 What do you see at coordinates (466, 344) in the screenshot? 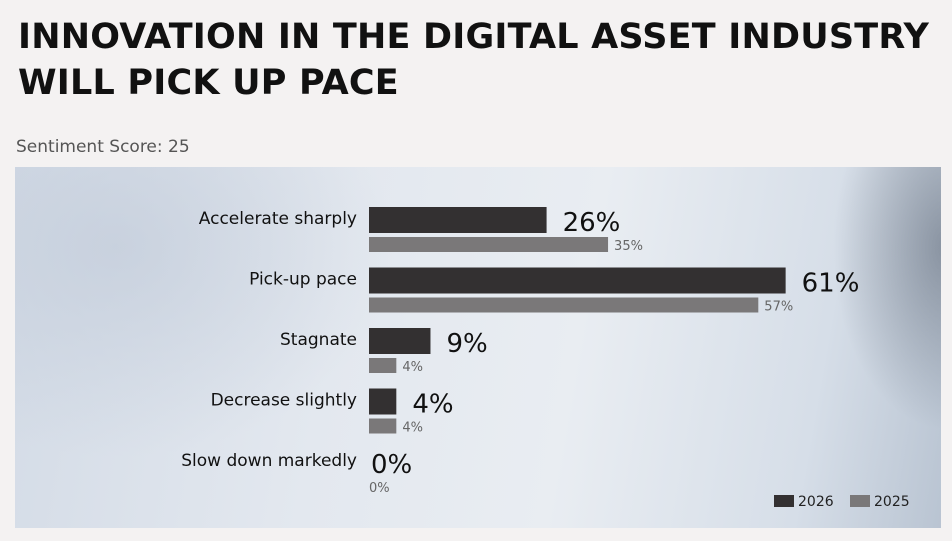
I see `value-label-2026: 9%` at bounding box center [466, 344].